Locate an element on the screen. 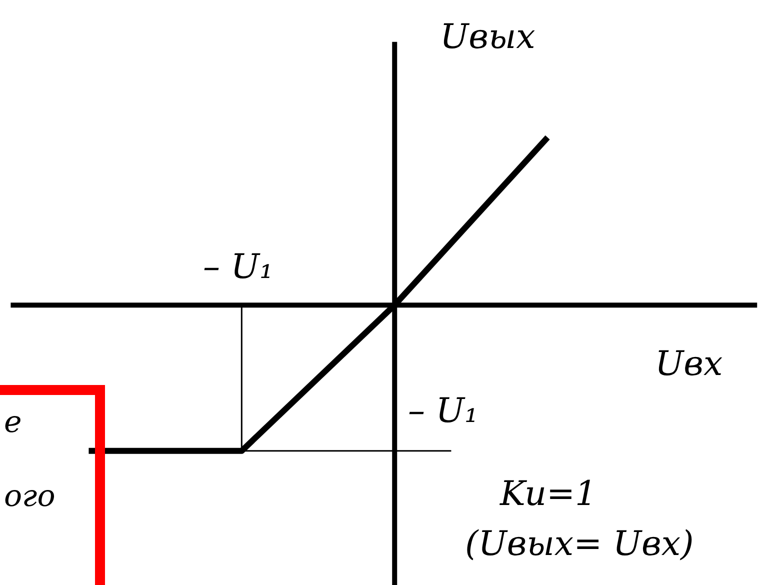 The image size is (777, 585). y-axis-title: Uвых is located at coordinates (488, 37).